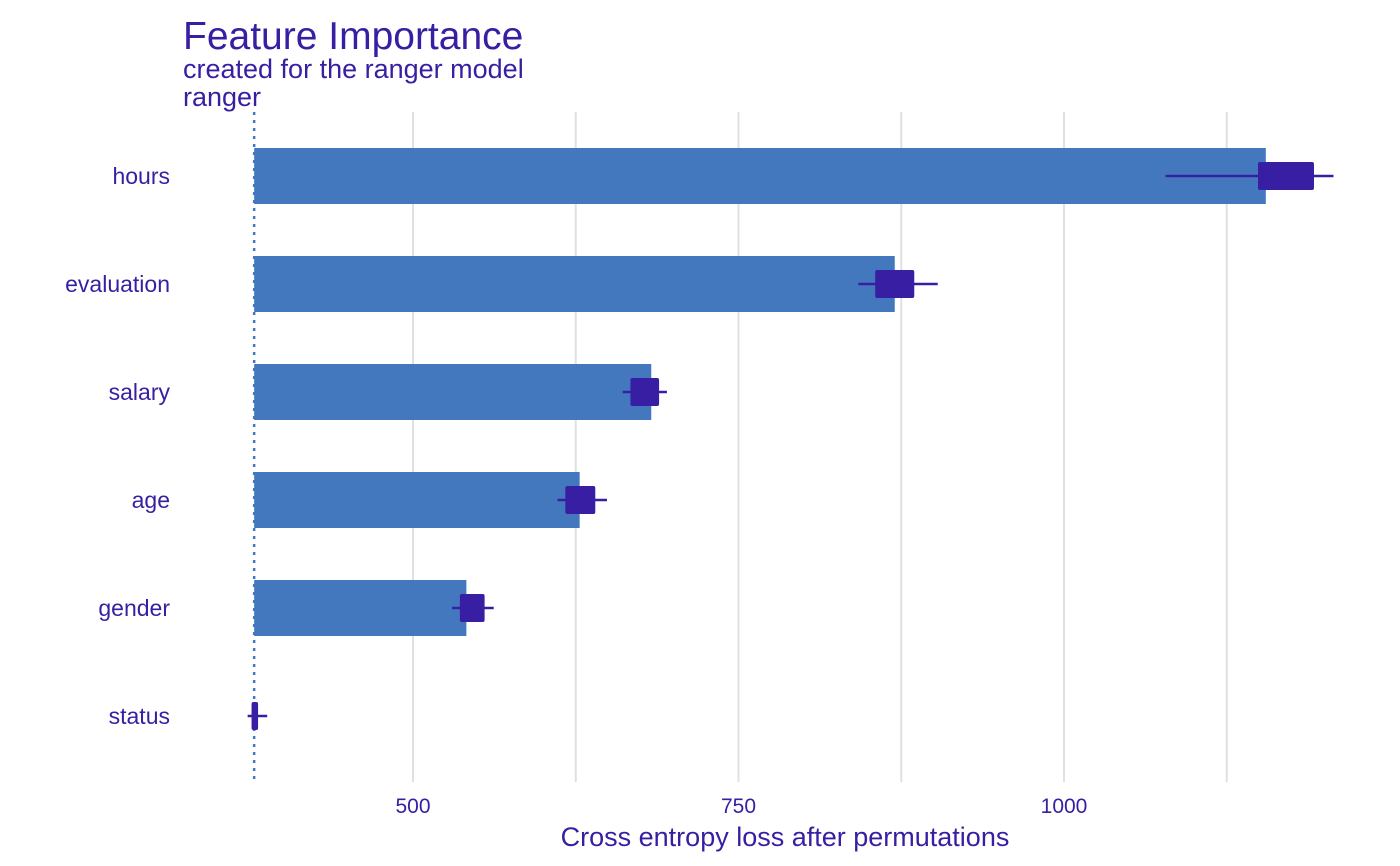 The height and width of the screenshot is (866, 1400). What do you see at coordinates (117, 446) in the screenshot?
I see `category-labels: hours evaluation salary age gender status` at bounding box center [117, 446].